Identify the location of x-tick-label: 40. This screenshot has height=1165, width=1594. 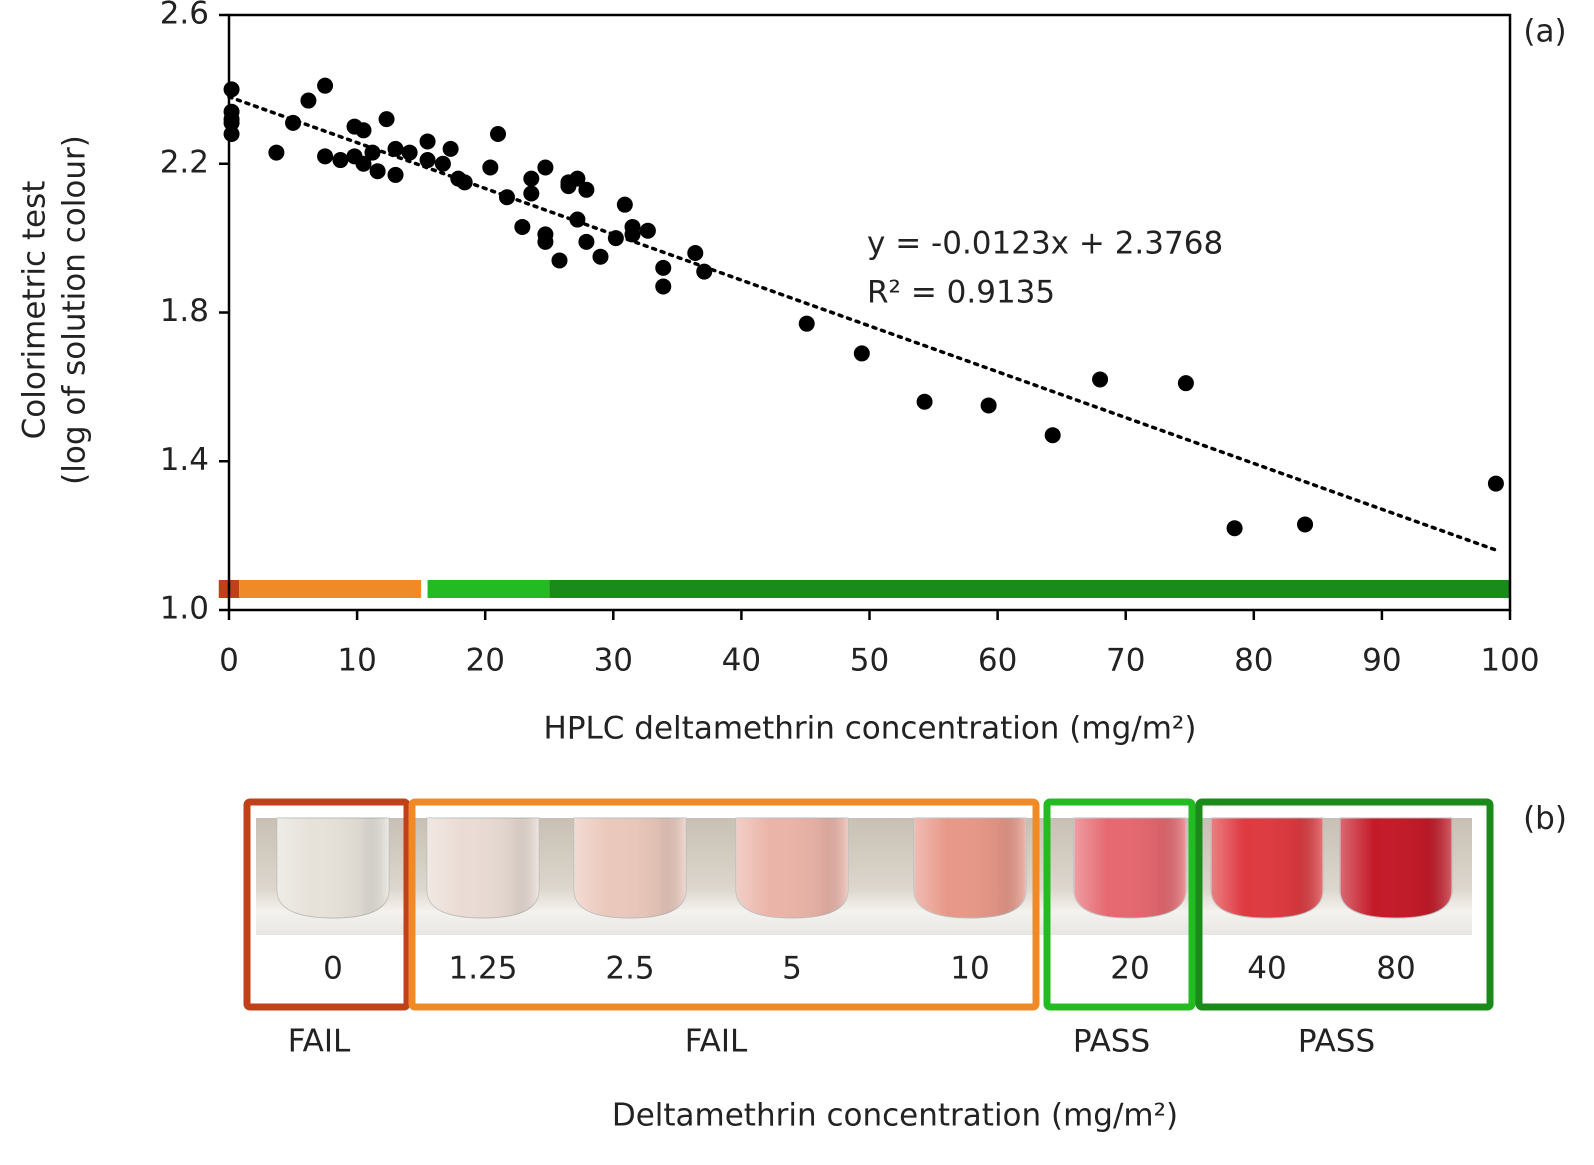
(741, 661).